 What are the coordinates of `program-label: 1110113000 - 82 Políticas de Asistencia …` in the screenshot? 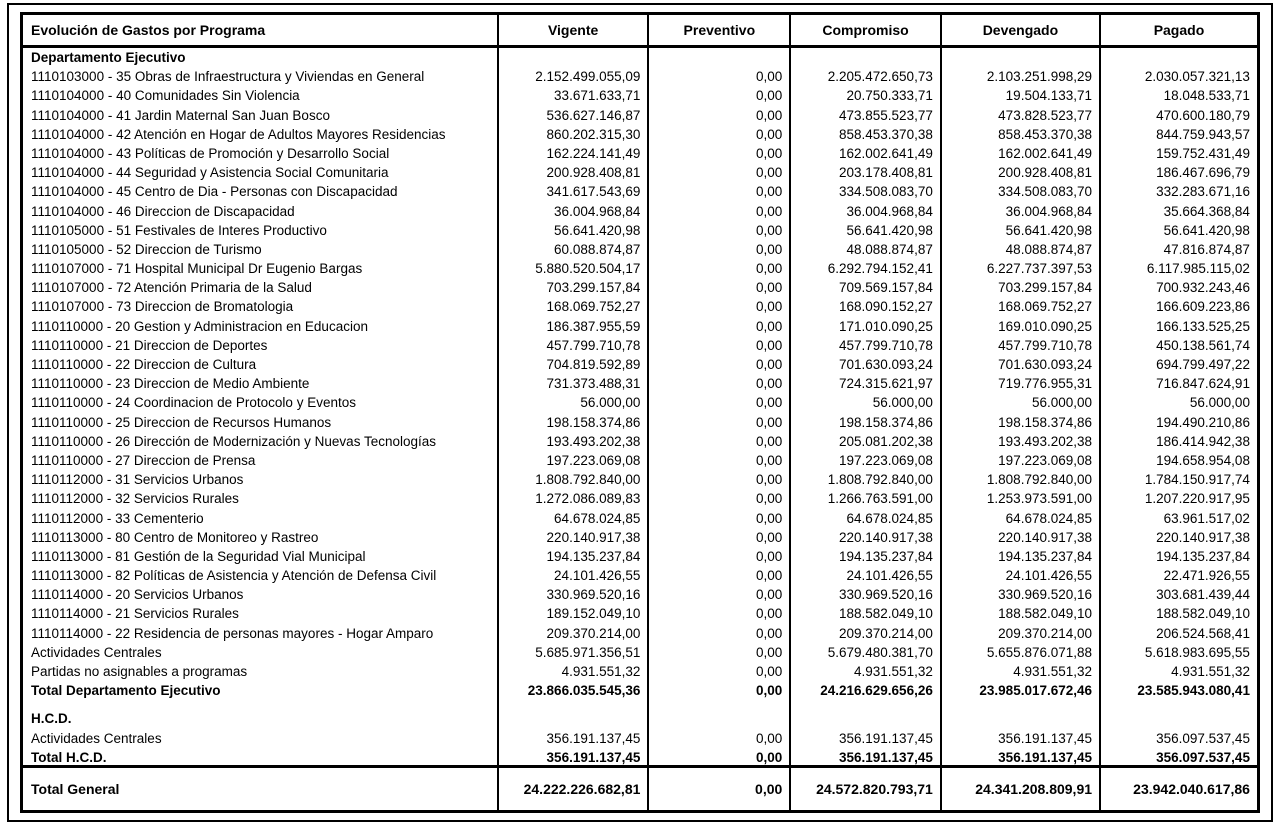 It's located at (234, 576).